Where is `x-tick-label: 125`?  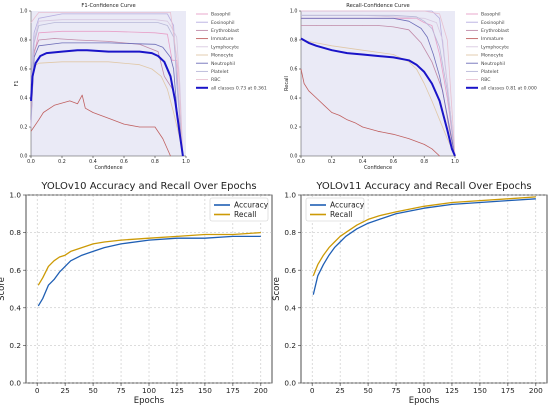 x-tick-label: 125 is located at coordinates (177, 390).